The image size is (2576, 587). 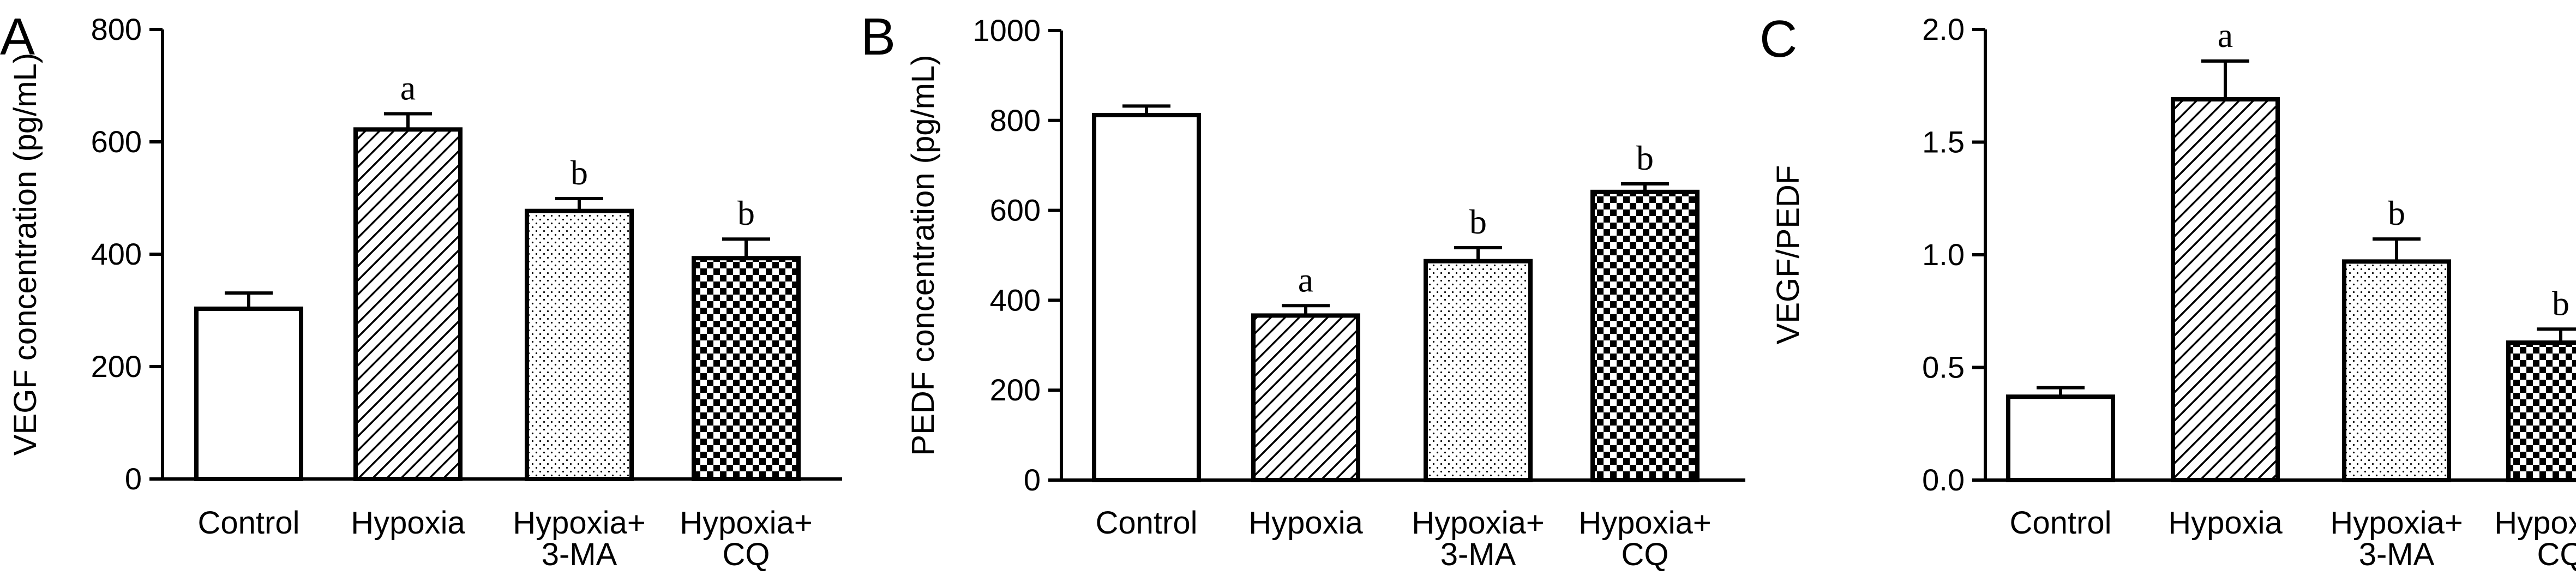 I want to click on y-tick-label: 2.0, so click(x=1944, y=29).